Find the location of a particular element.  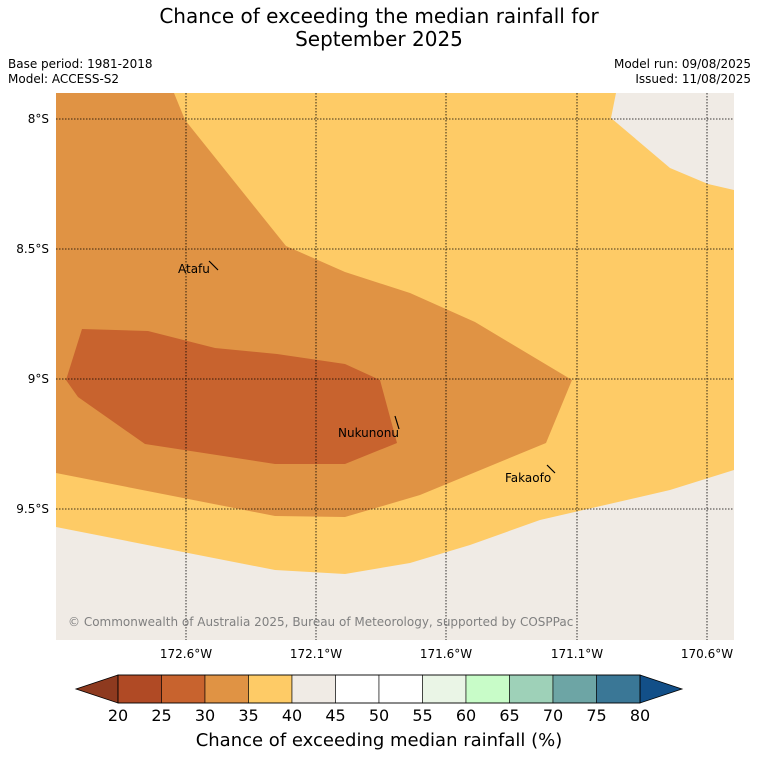

lat-label-8: 8°S is located at coordinates (38, 119).